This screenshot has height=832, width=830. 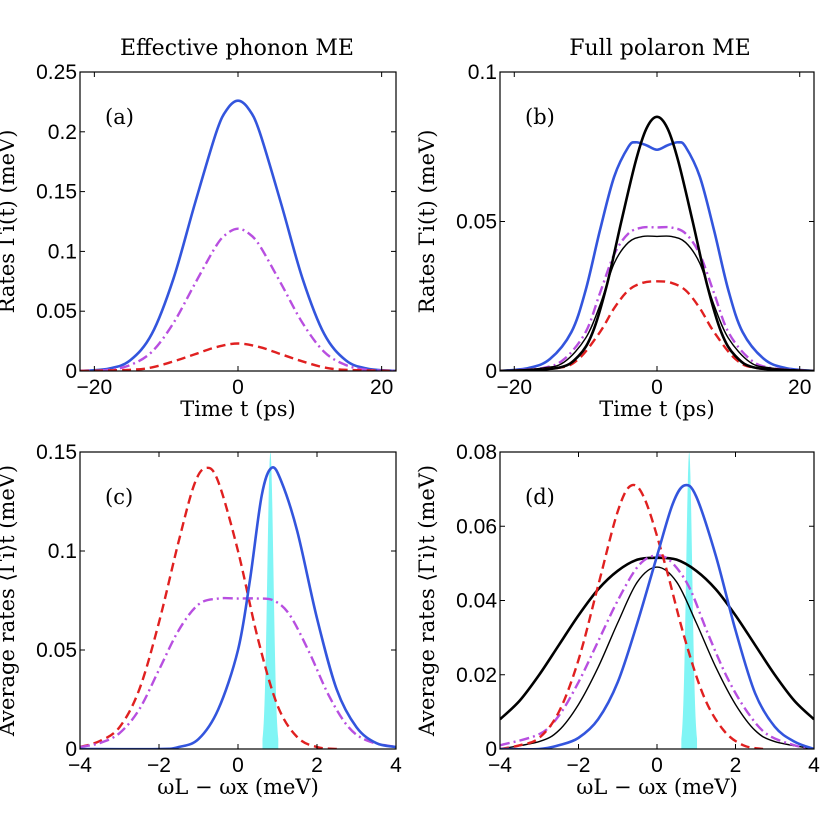 I want to click on column-title-right: Full polaron ME, so click(x=660, y=48).